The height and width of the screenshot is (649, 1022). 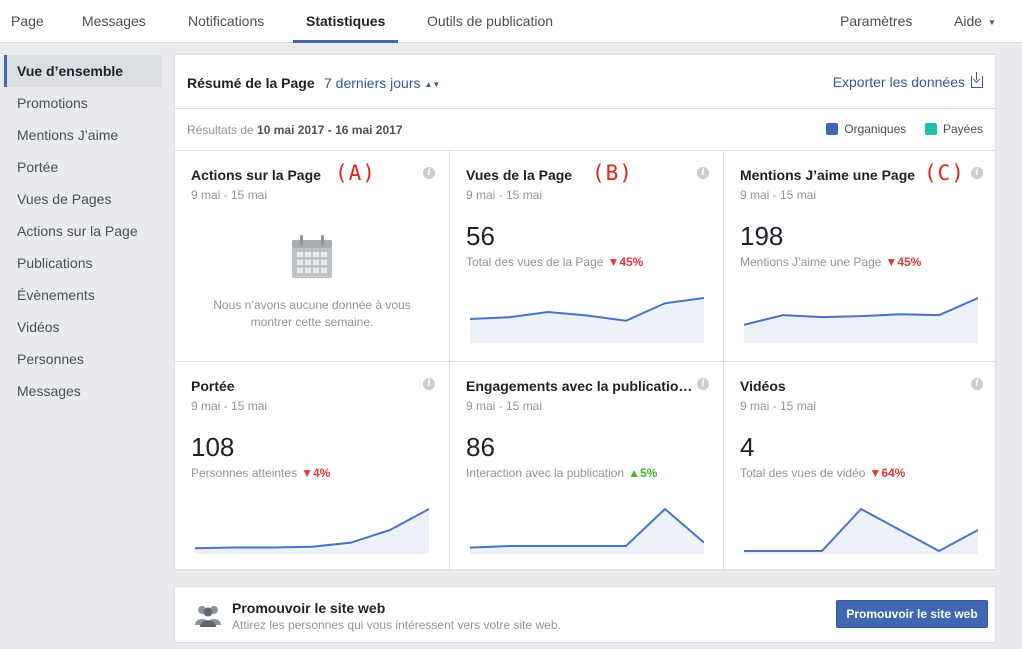 What do you see at coordinates (876, 21) in the screenshot?
I see `tab-parametres: Paramètres` at bounding box center [876, 21].